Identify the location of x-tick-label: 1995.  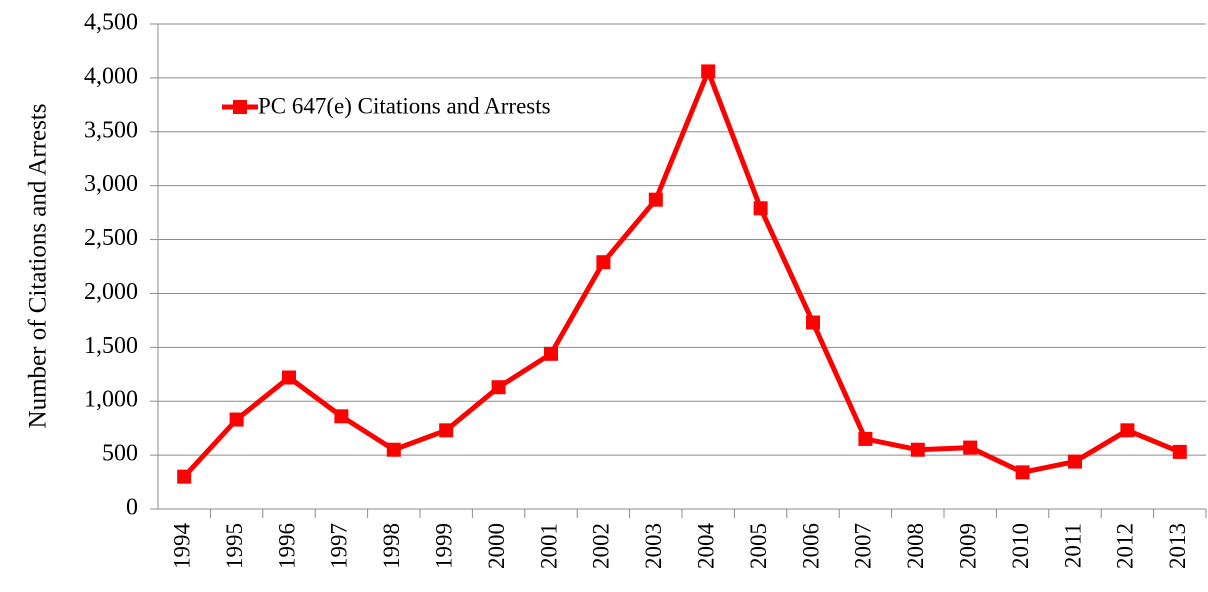
(234, 546).